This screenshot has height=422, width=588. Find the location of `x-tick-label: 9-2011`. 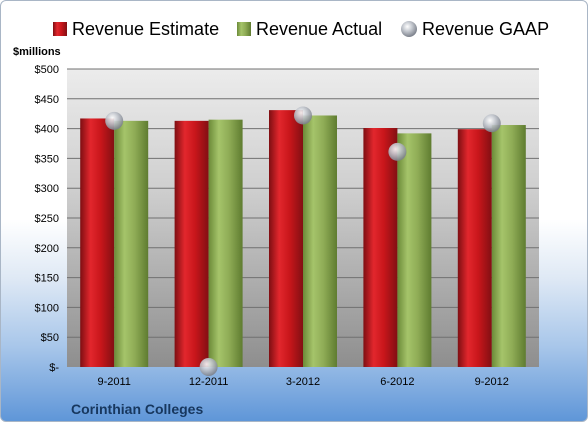

x-tick-label: 9-2011 is located at coordinates (113, 382).